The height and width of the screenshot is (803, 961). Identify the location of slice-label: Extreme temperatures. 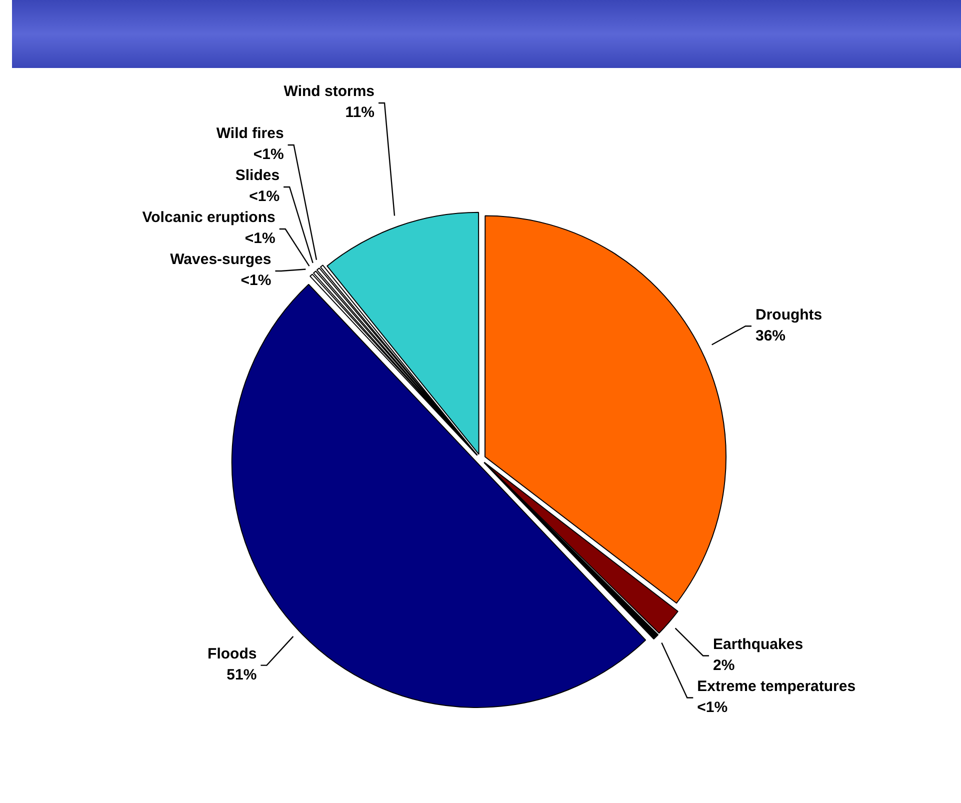
(776, 686).